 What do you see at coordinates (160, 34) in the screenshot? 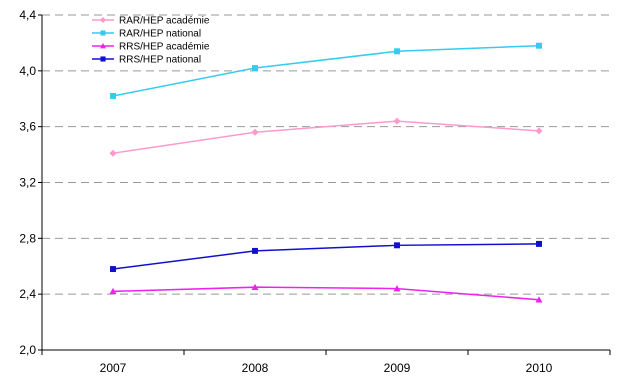
I see `legend-label: RAR/HEP national` at bounding box center [160, 34].